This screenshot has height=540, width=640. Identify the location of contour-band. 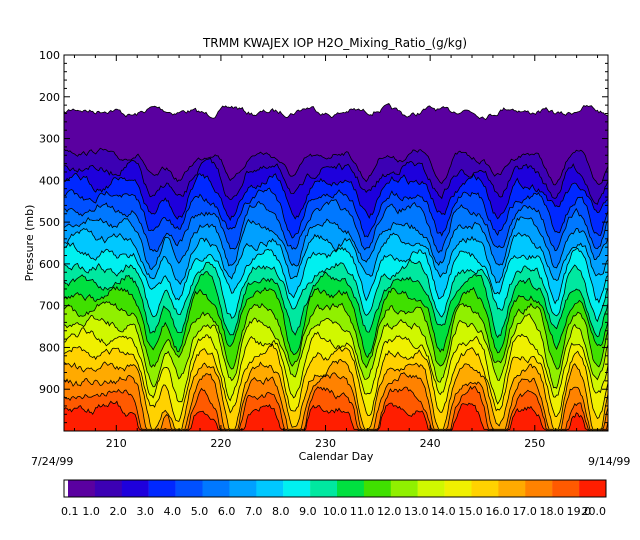
(336, 416).